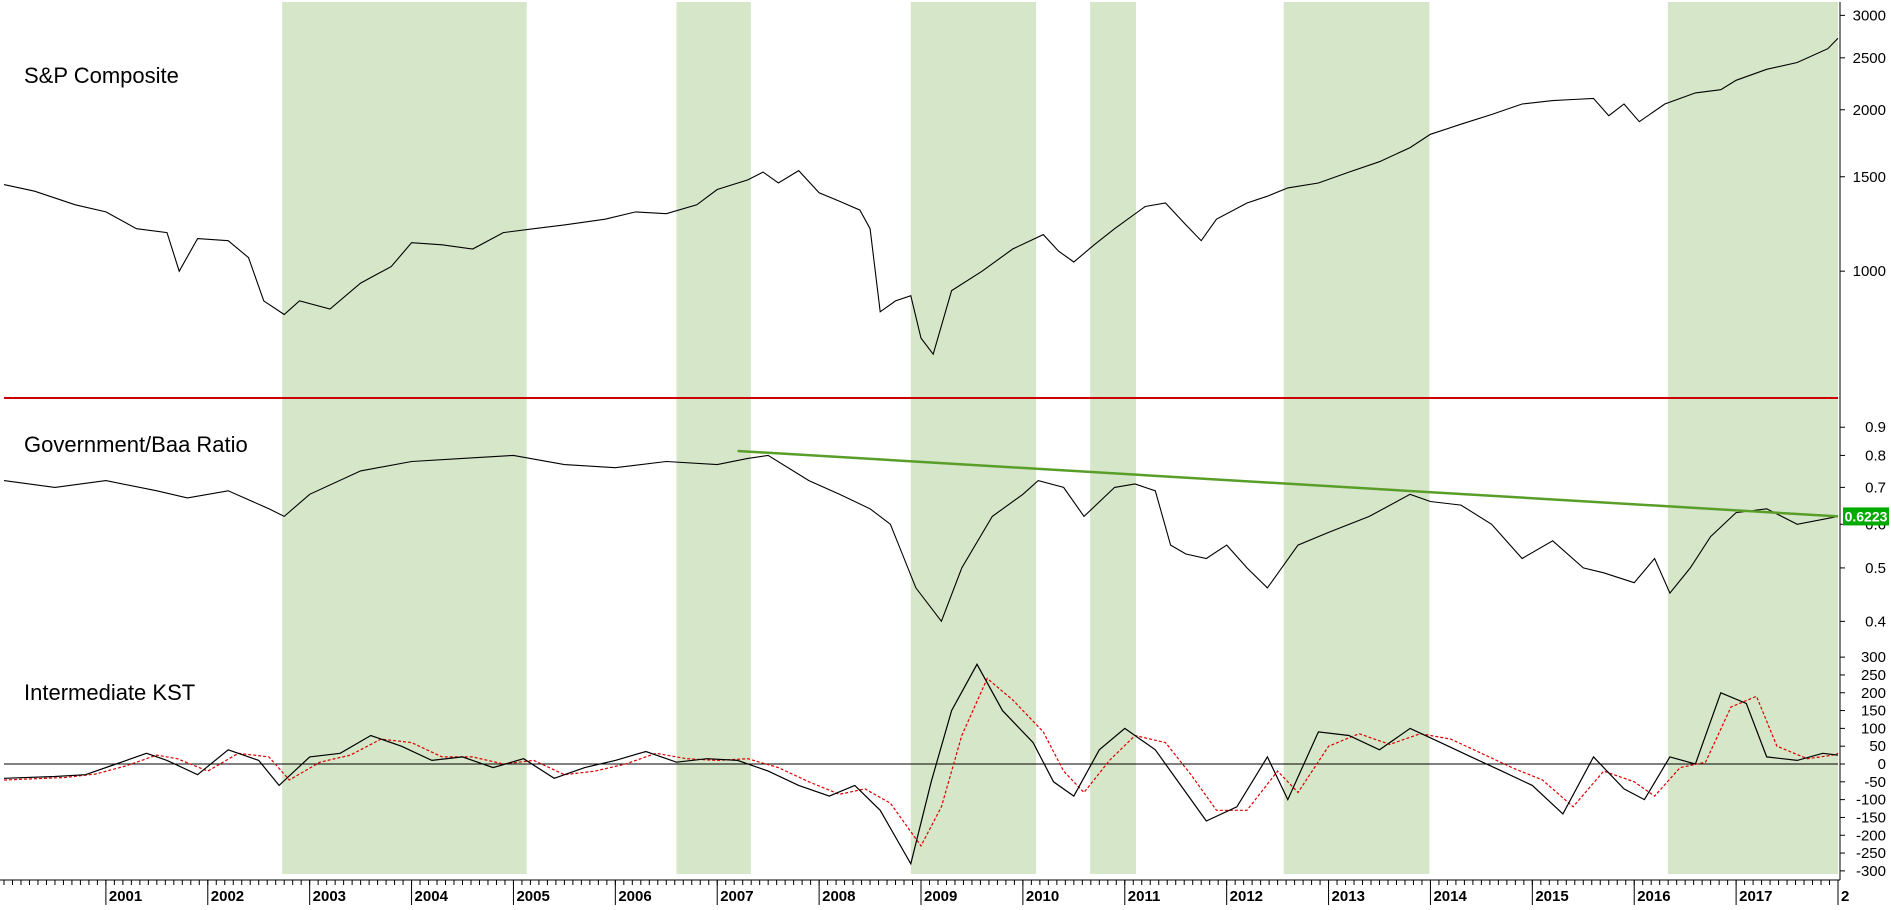 This screenshot has width=1891, height=910. Describe the element at coordinates (1871, 800) in the screenshot. I see `kst-ytick-label: -100` at that location.